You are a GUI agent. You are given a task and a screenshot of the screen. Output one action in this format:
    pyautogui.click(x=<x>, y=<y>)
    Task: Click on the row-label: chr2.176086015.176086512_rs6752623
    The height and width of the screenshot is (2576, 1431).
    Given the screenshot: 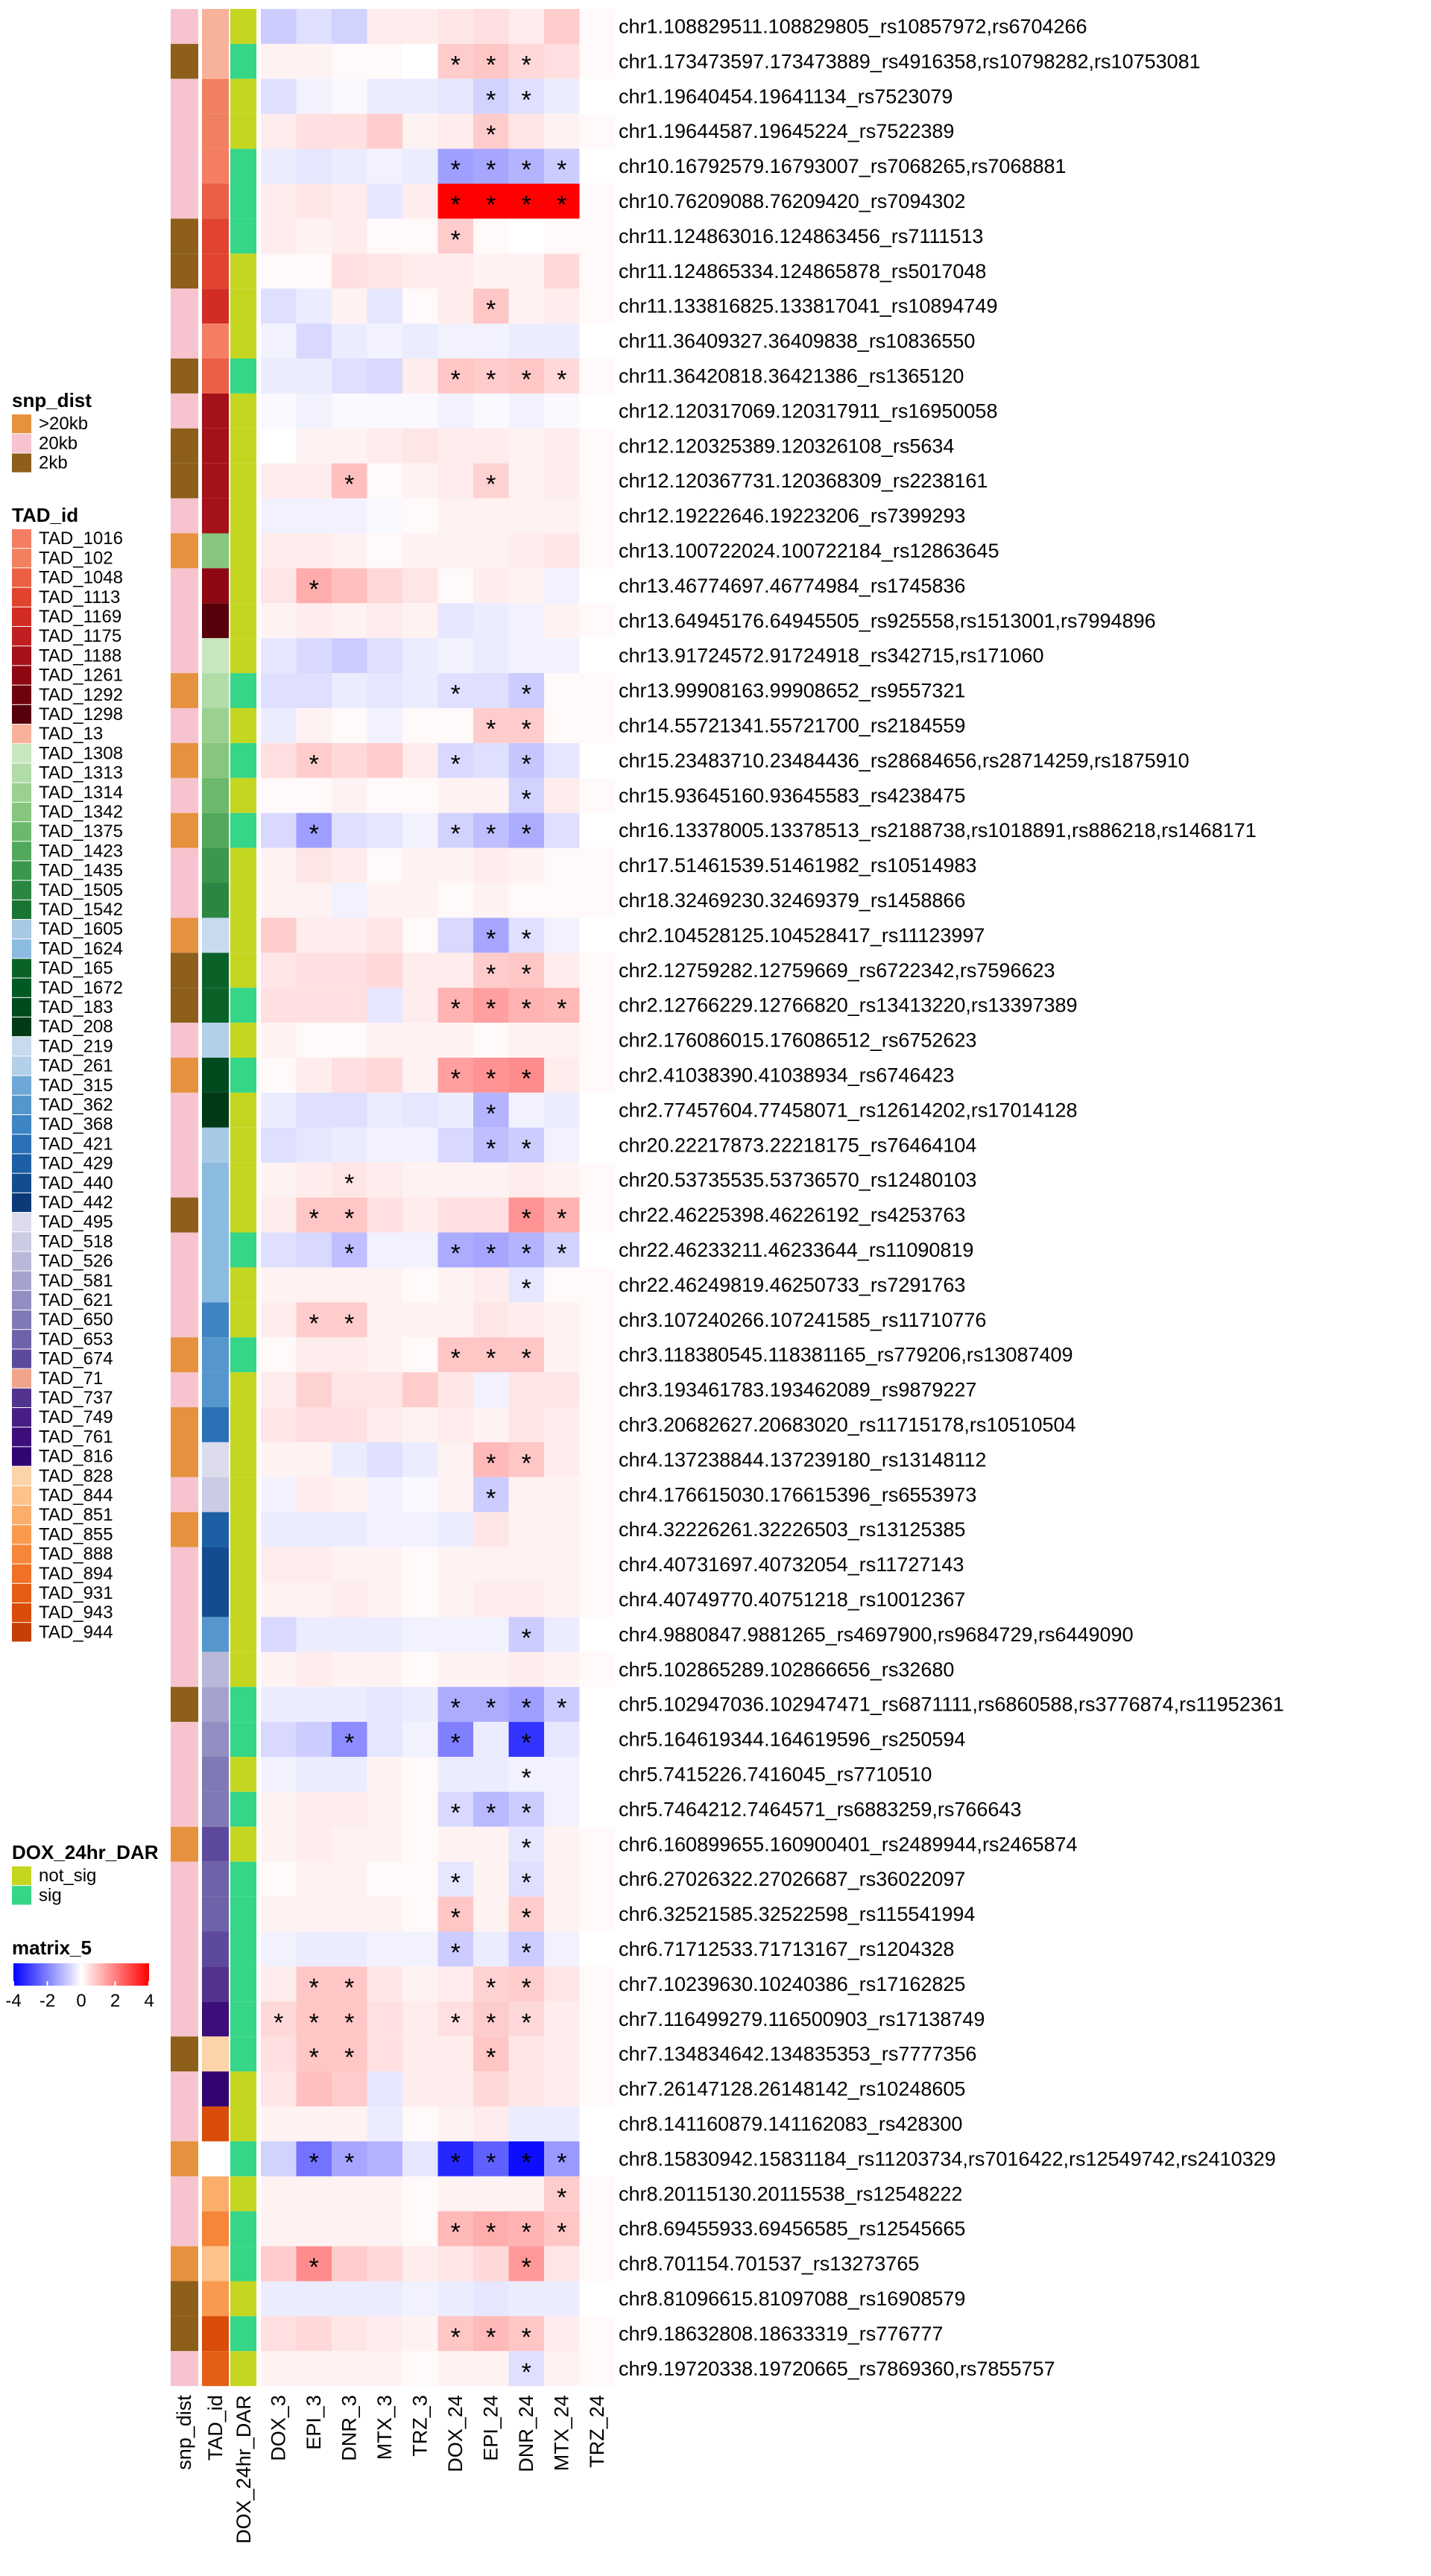 What is the action you would take?
    pyautogui.click(x=797, y=1040)
    